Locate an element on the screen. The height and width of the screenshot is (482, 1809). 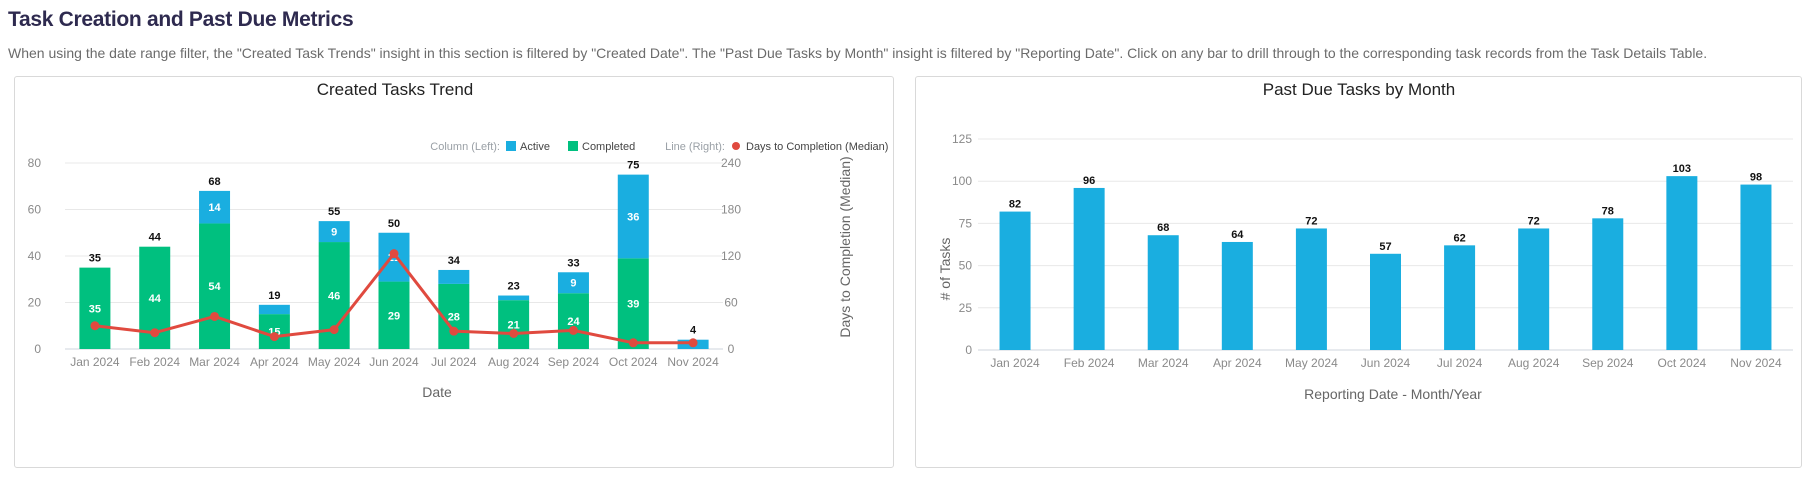
bar-active-label: 14 is located at coordinates (214, 208).